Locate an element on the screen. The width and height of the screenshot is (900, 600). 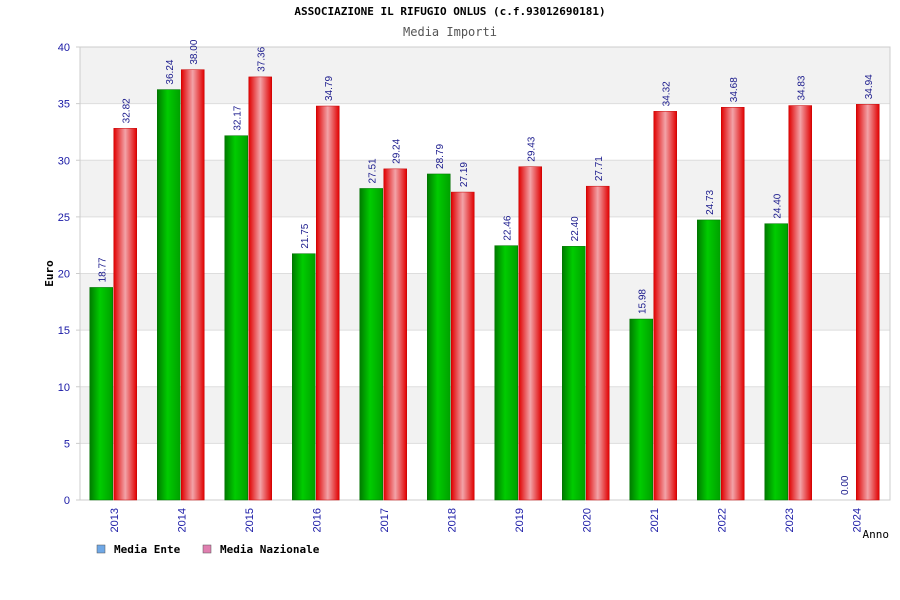
y-tick-label: 15 is located at coordinates (64, 331).